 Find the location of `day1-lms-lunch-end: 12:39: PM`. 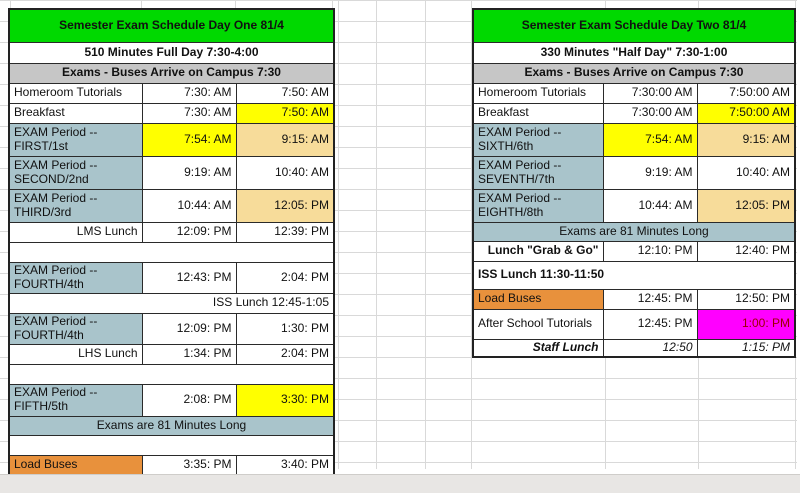

day1-lms-lunch-end: 12:39: PM is located at coordinates (285, 232).